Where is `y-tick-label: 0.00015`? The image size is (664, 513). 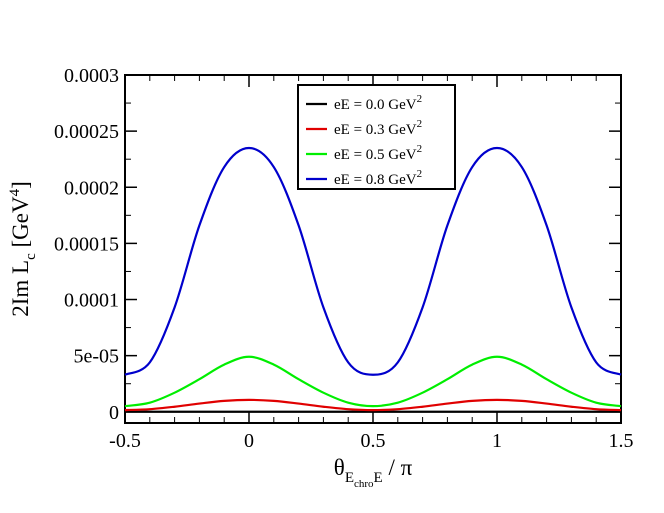 y-tick-label: 0.00015 is located at coordinates (86, 244).